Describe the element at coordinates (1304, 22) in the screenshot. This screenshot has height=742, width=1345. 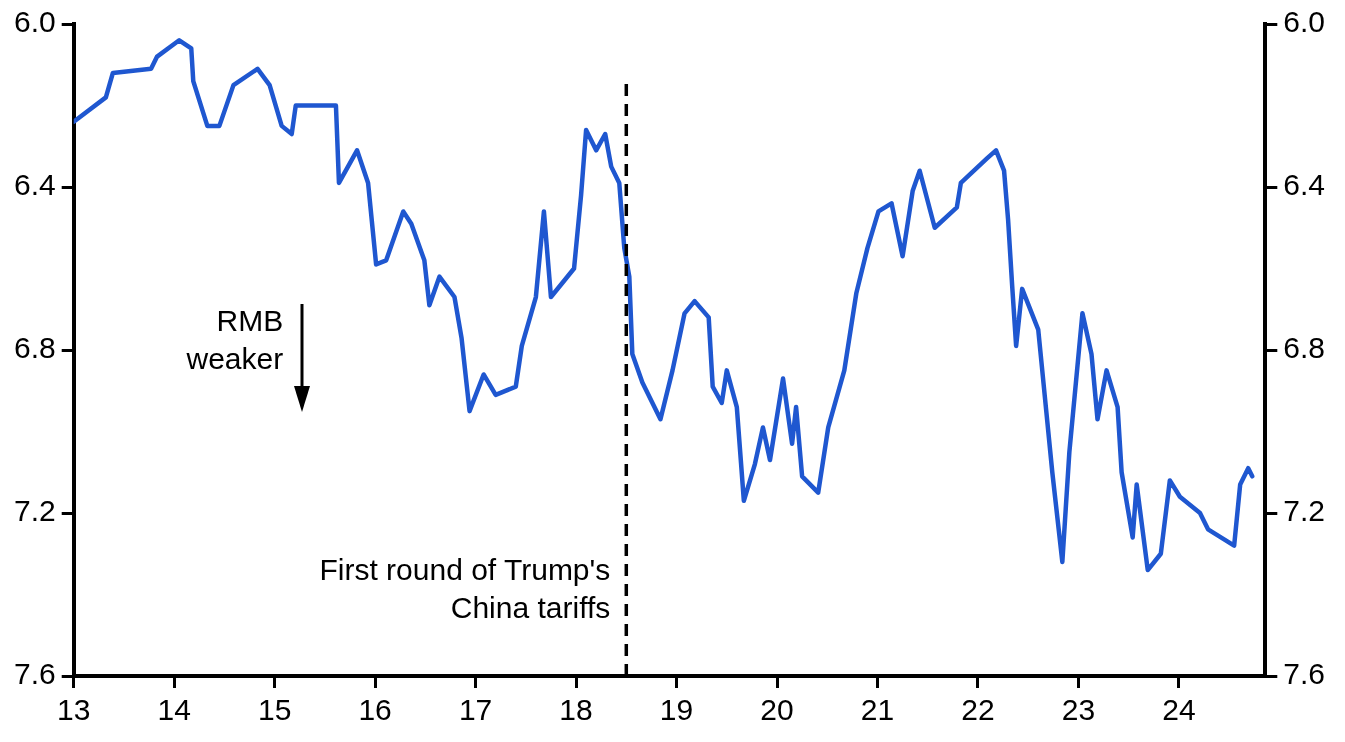
I see `y2-tick-label: 6.0` at that location.